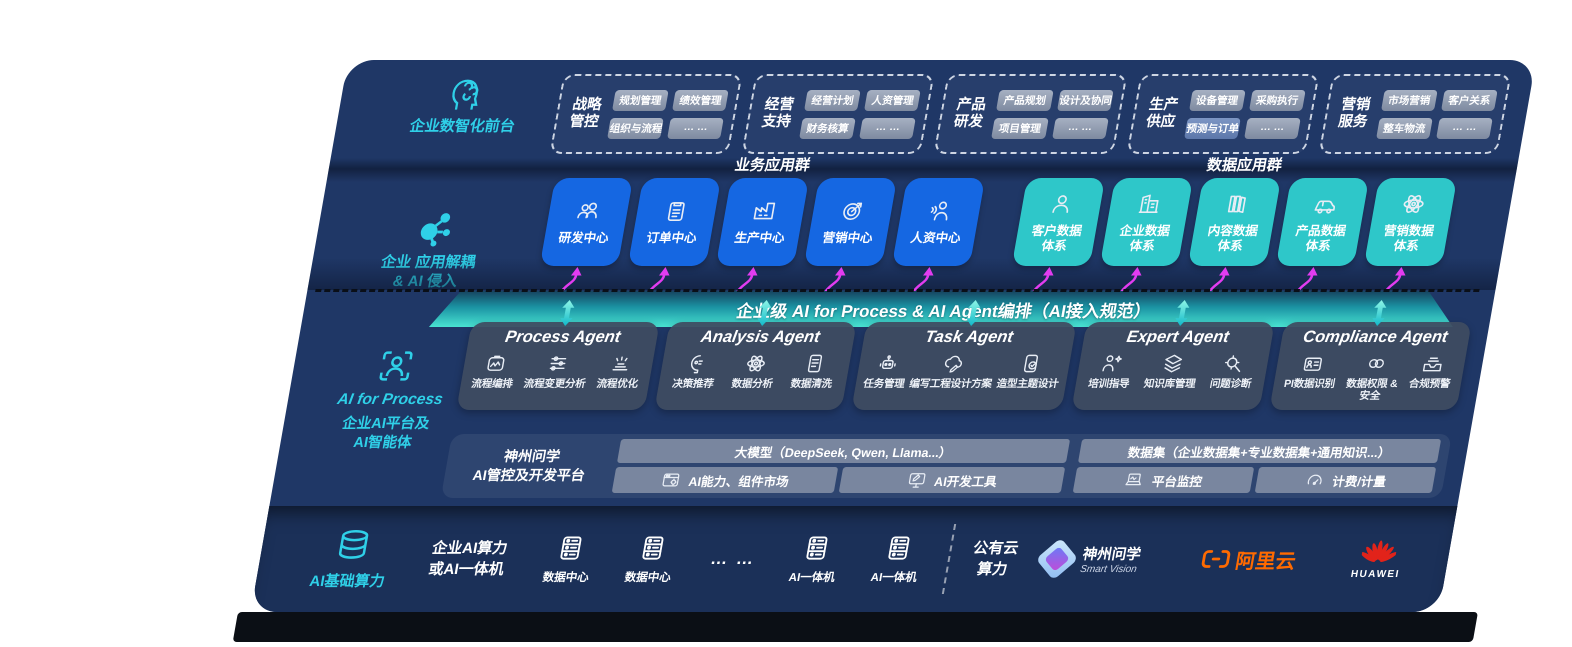 This screenshot has height=647, width=1572. Describe the element at coordinates (828, 128) in the screenshot. I see `pill: 财务核算` at that location.